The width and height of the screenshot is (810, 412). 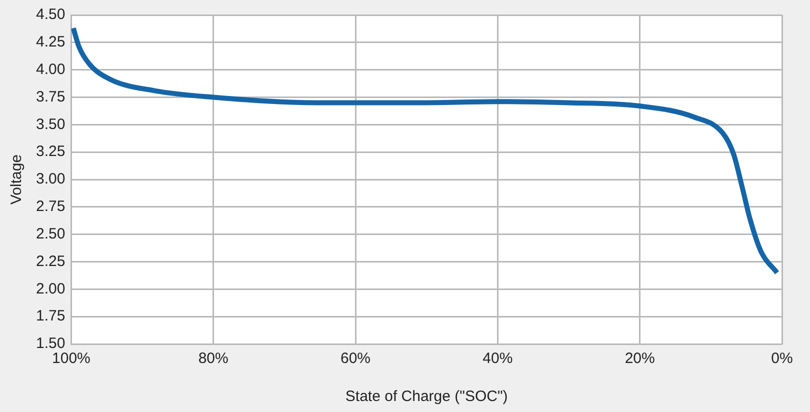 What do you see at coordinates (17, 179) in the screenshot?
I see `y-axis-title: Voltage` at bounding box center [17, 179].